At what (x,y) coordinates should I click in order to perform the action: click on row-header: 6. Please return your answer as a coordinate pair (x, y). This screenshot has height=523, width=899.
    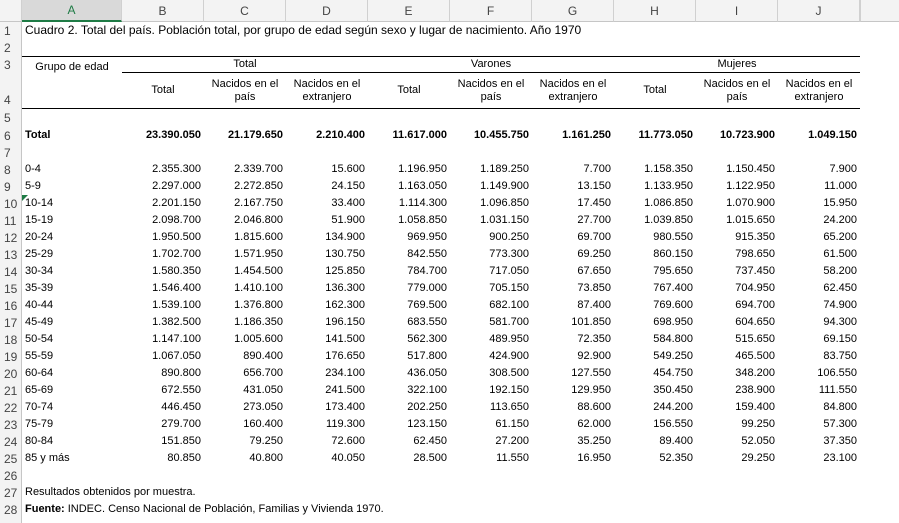
    Looking at the image, I should click on (11, 135).